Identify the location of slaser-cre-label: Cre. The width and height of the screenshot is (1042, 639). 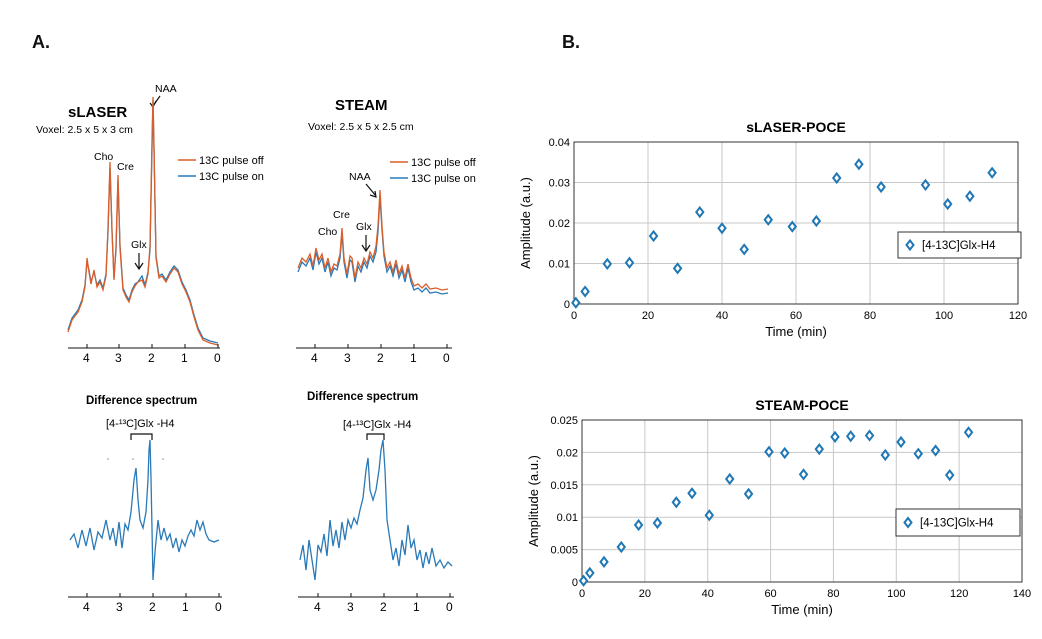
(125, 167).